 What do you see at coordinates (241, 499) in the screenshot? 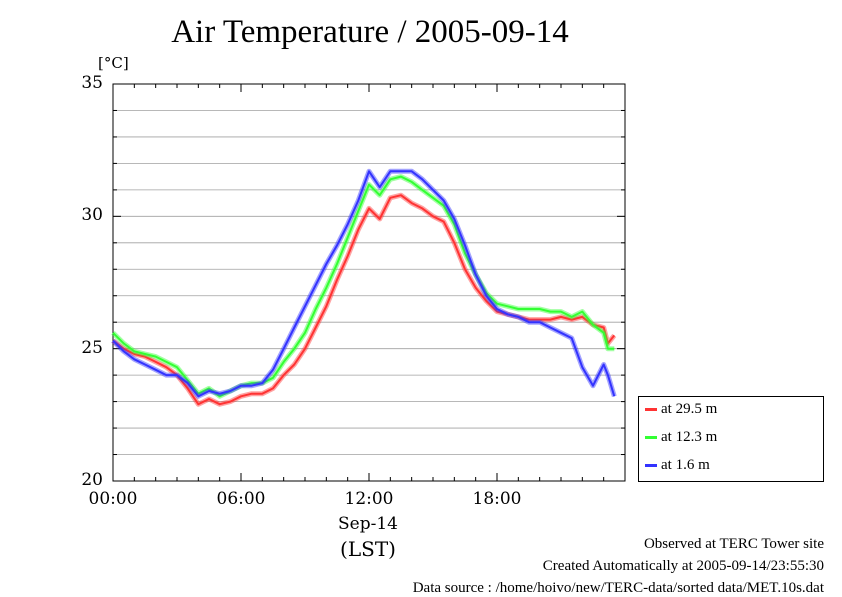
I see `x-tick-label: 06:00` at bounding box center [241, 499].